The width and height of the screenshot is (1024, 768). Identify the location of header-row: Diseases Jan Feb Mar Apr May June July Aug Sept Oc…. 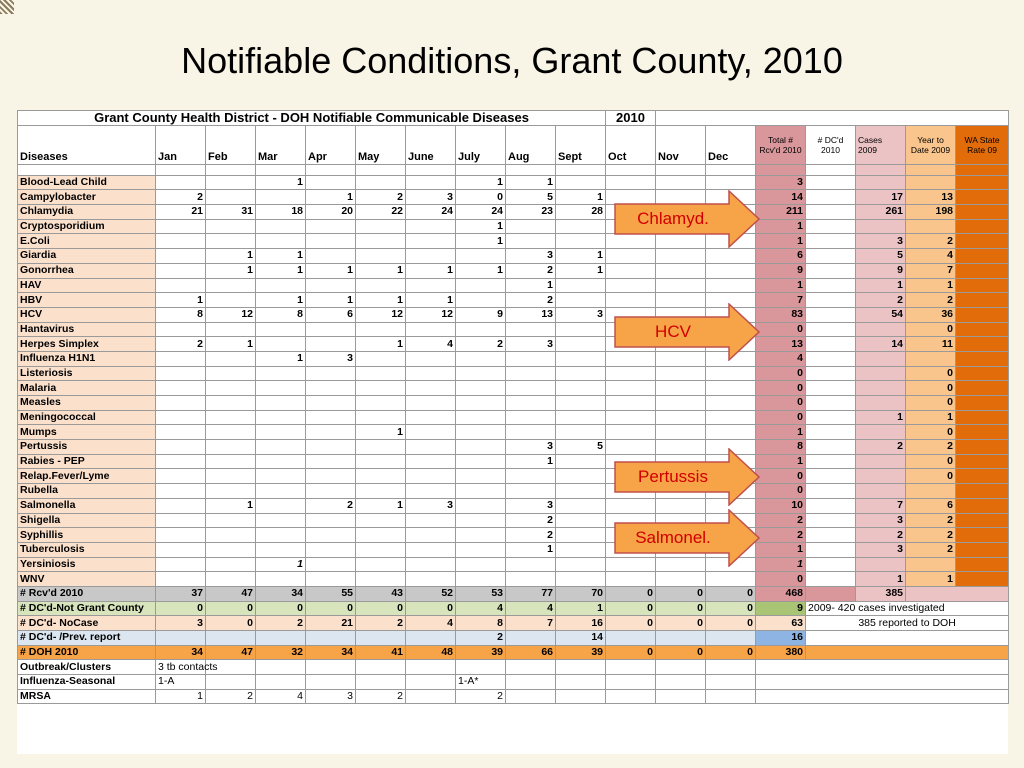
(513, 144).